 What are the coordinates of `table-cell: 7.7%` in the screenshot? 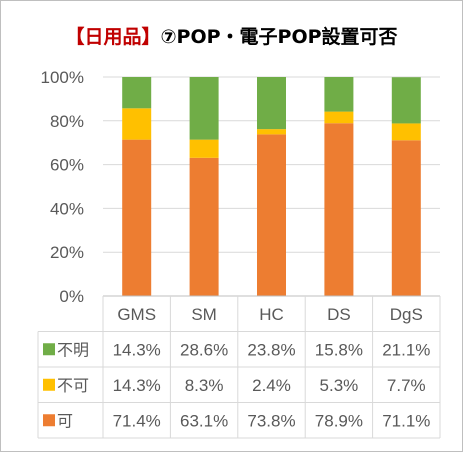 It's located at (406, 385).